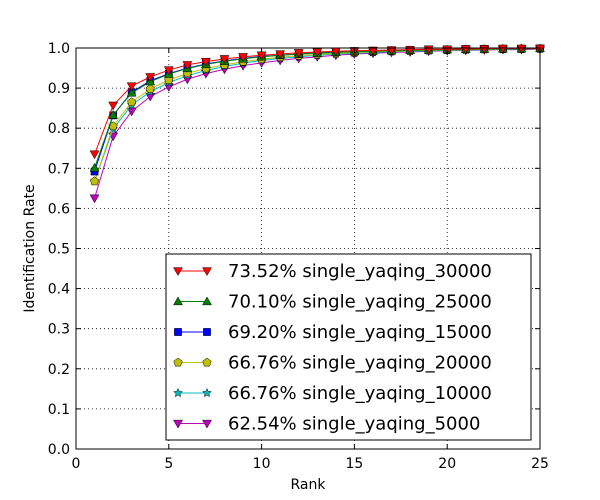 This screenshot has width=600, height=500. What do you see at coordinates (540, 464) in the screenshot?
I see `x-tick-label: 25` at bounding box center [540, 464].